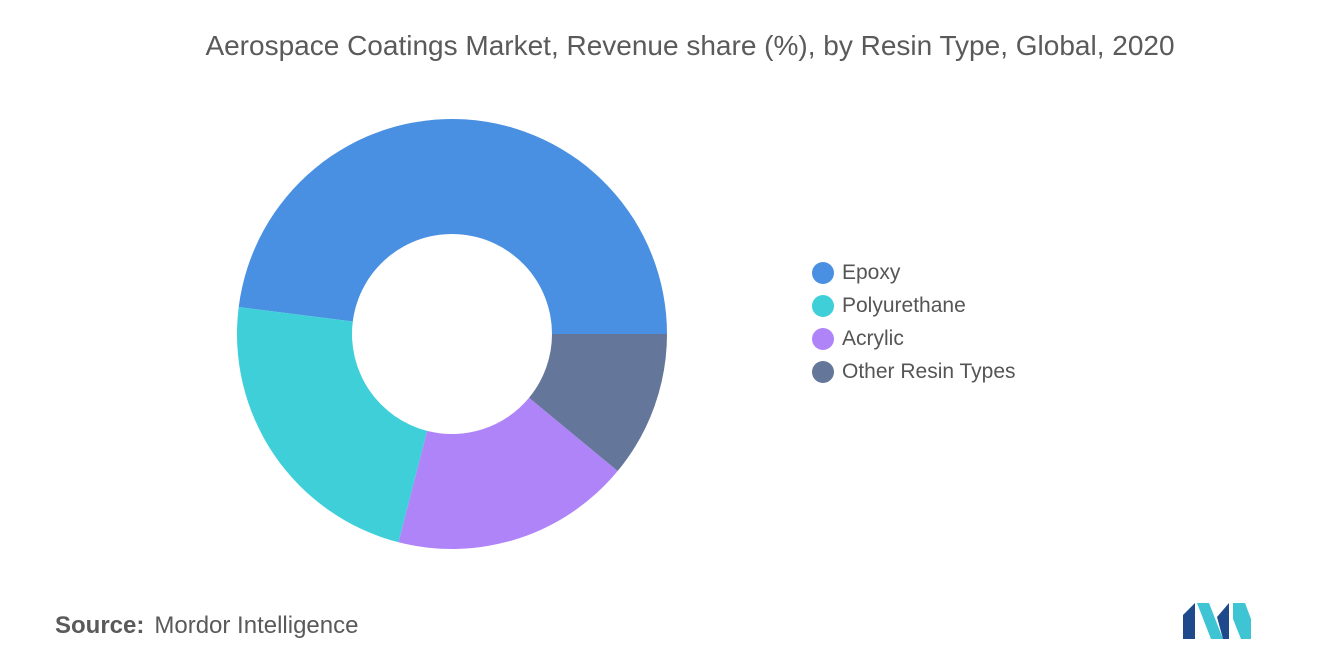  What do you see at coordinates (508, 473) in the screenshot?
I see `donut-slice-acrylic` at bounding box center [508, 473].